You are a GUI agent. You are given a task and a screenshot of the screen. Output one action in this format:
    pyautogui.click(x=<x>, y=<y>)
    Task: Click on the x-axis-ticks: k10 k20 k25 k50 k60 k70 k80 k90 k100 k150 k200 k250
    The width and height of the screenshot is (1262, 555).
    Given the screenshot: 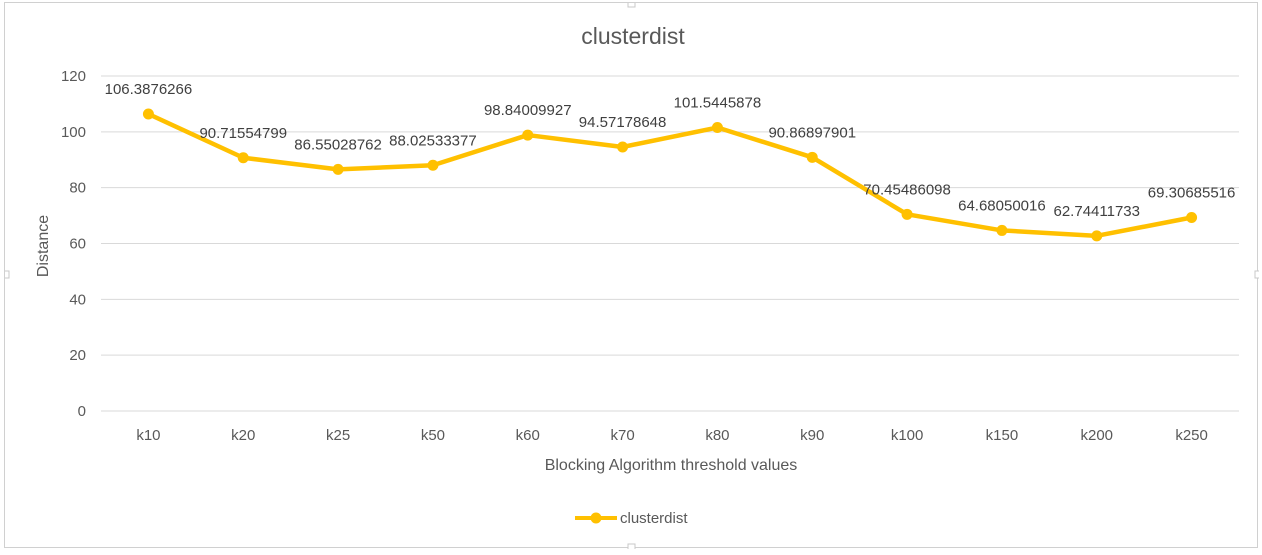 What is the action you would take?
    pyautogui.click(x=672, y=435)
    